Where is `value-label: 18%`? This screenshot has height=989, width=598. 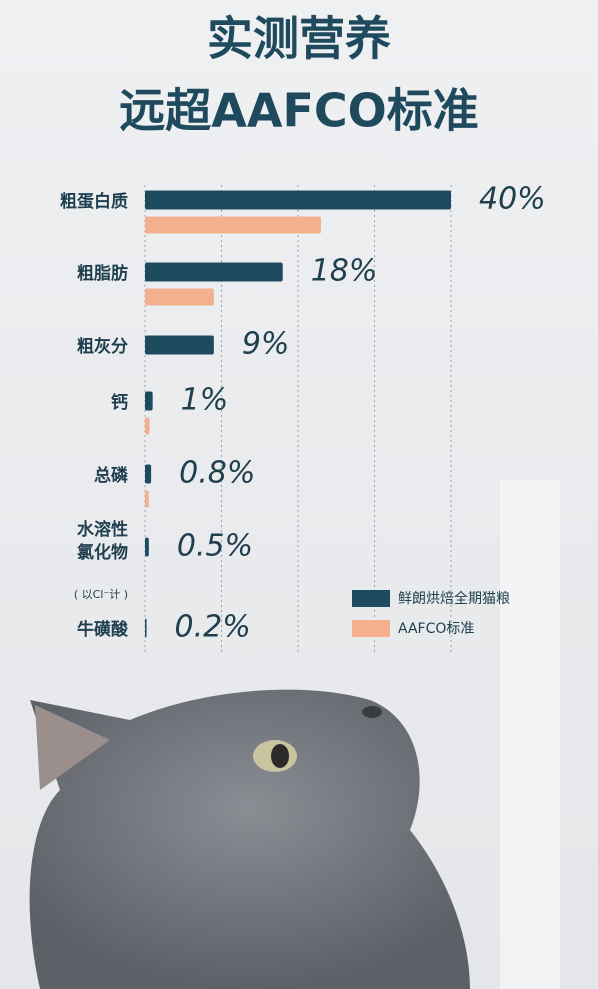 value-label: 18% is located at coordinates (344, 271).